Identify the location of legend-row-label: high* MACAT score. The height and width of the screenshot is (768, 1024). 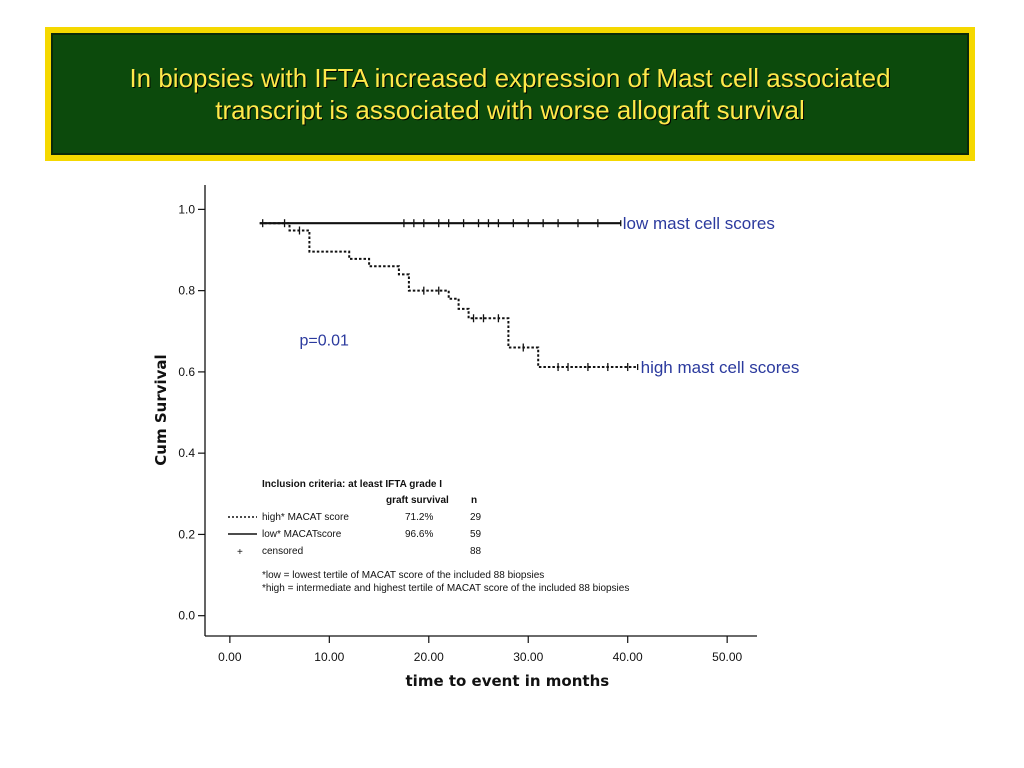
(305, 517).